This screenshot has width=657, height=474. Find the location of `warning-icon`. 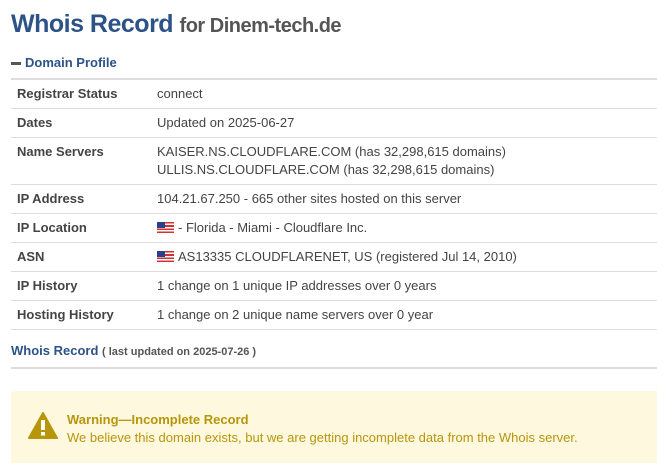

warning-icon is located at coordinates (43, 425).